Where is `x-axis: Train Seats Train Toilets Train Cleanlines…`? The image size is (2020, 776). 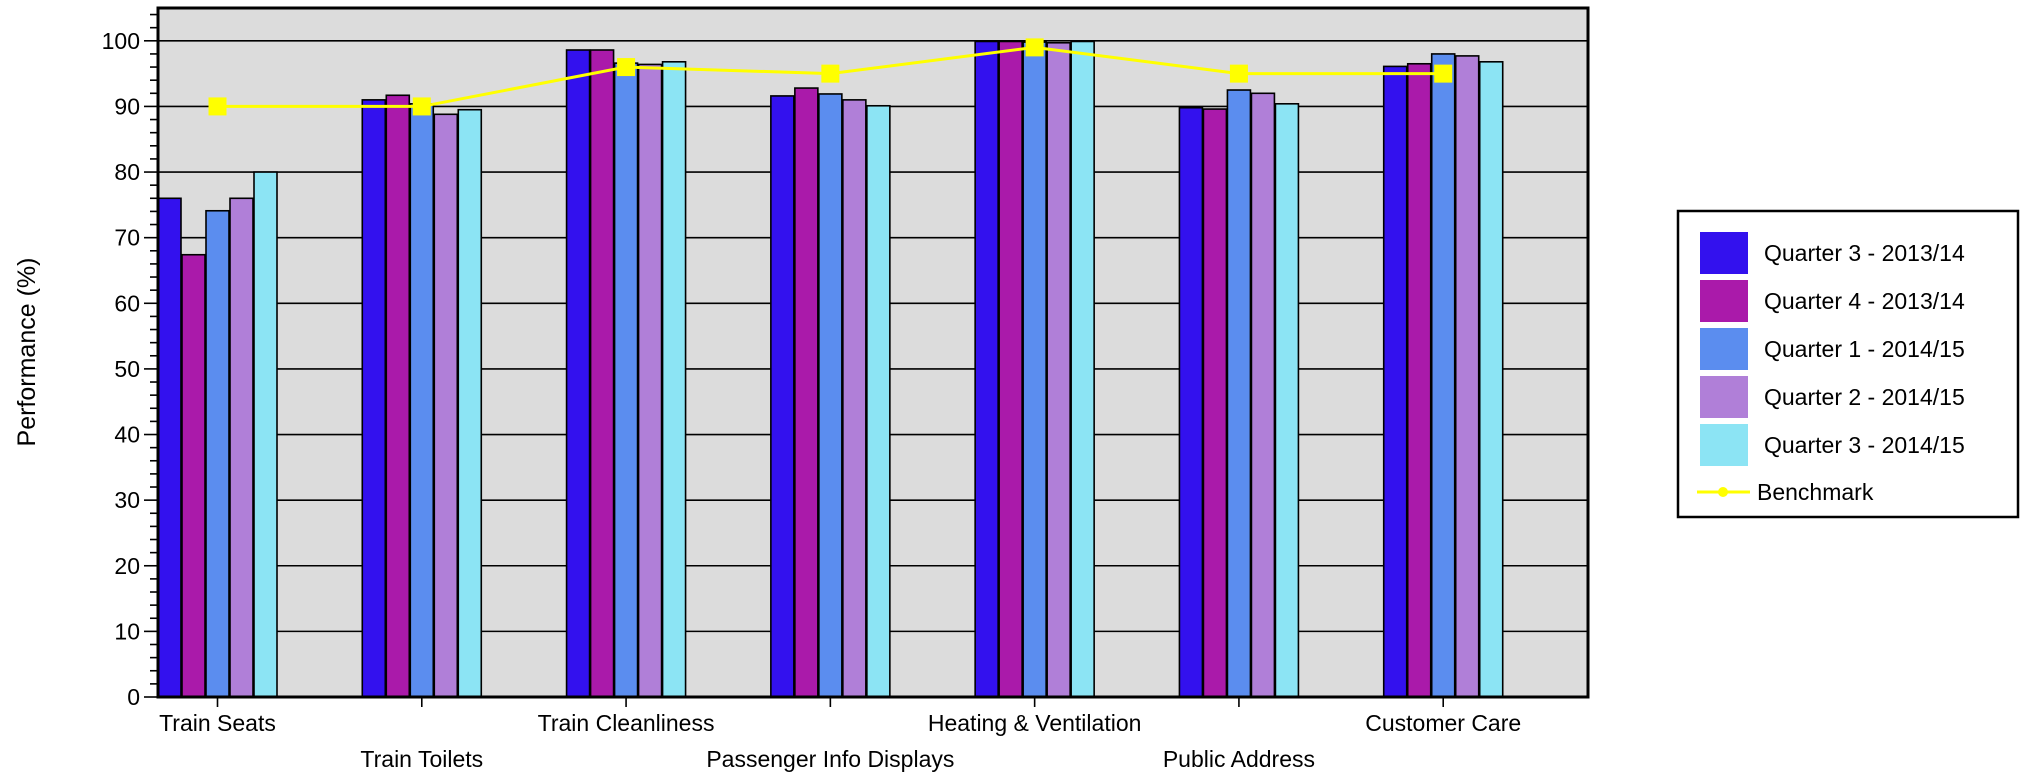
x-axis: Train Seats Train Toilets Train Cleanlines… is located at coordinates (873, 733).